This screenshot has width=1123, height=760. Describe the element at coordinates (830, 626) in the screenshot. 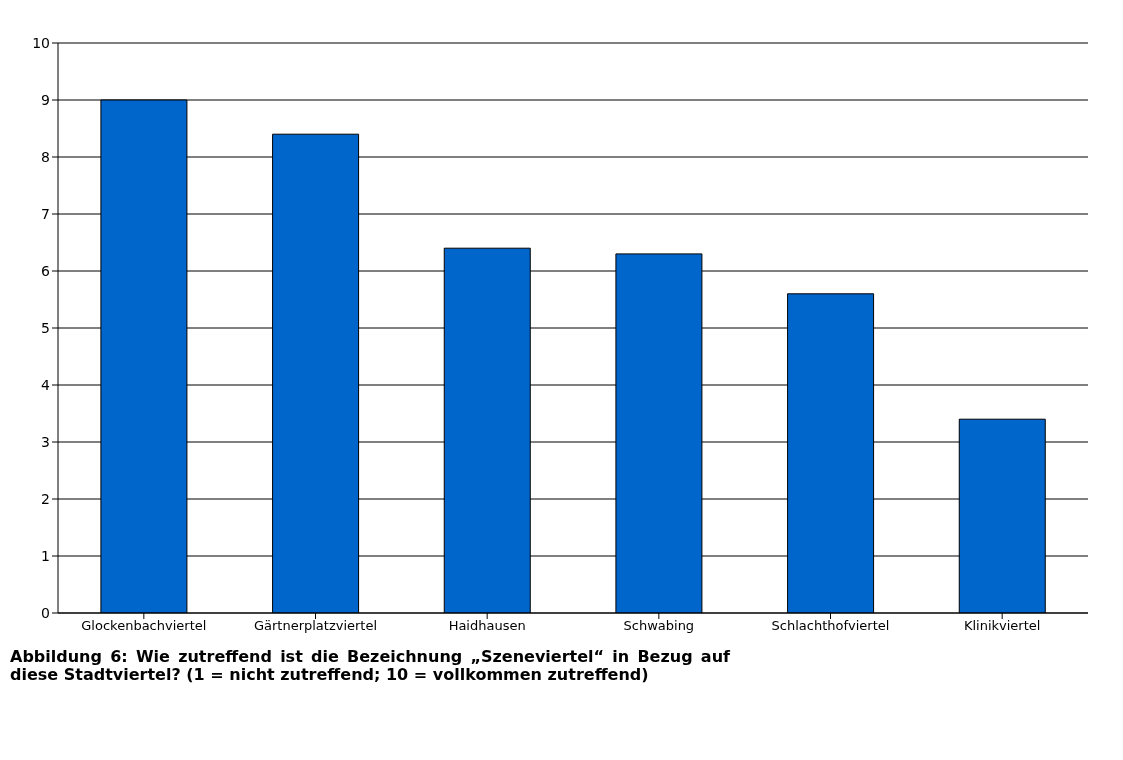

I see `x-tick-label: Schlachthofviertel` at that location.